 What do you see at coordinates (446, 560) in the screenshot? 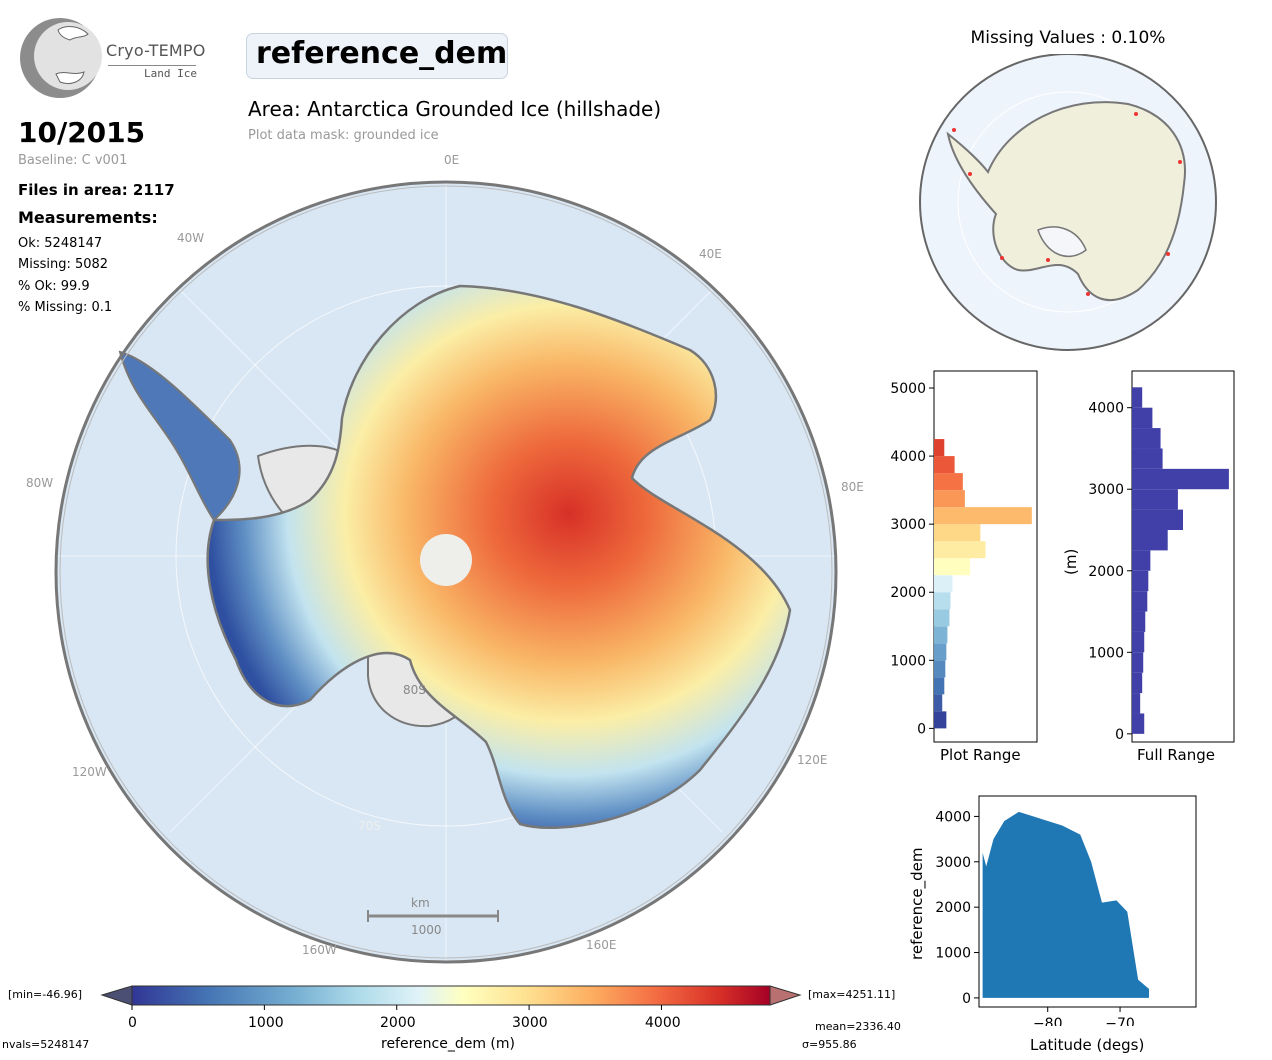
I see `pole-hole` at bounding box center [446, 560].